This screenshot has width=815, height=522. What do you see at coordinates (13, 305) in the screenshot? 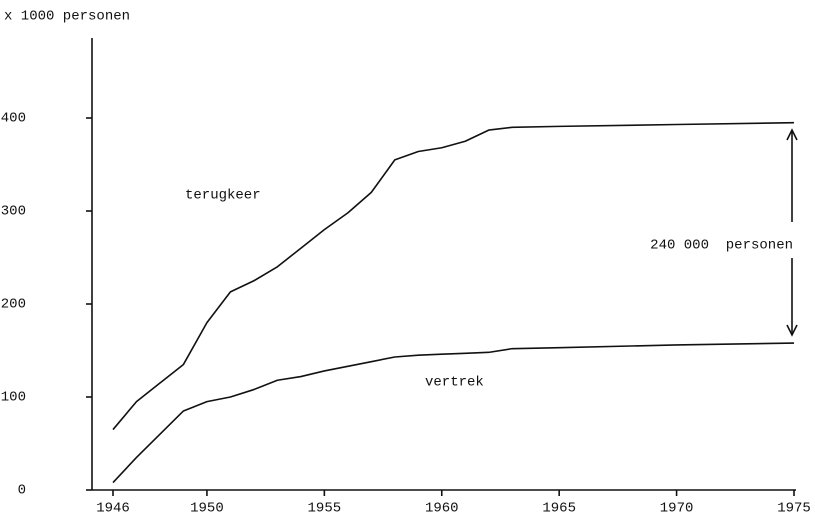
I see `y-tick-label: 200` at bounding box center [13, 305].